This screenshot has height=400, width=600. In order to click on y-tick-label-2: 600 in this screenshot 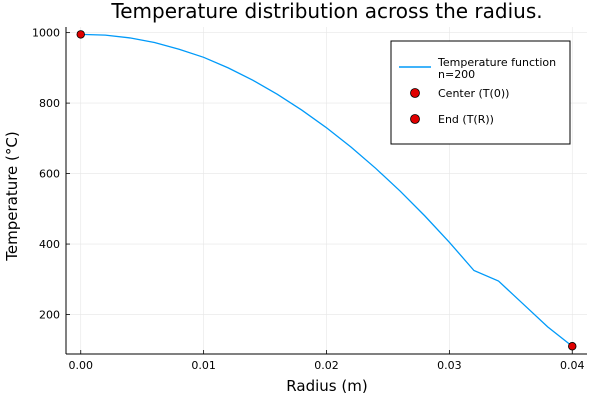, I will do `click(49, 174)`.